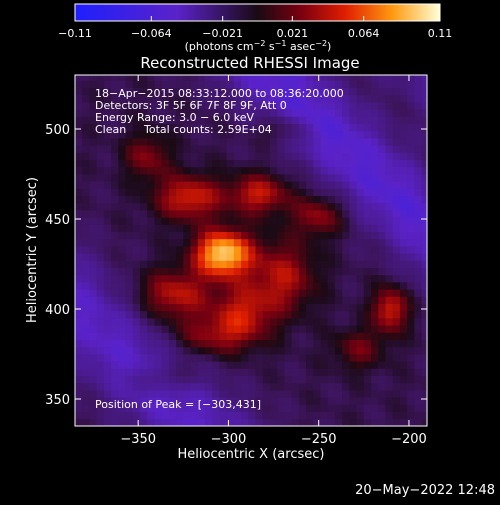  I want to click on y-tick-label: 350, so click(57, 400).